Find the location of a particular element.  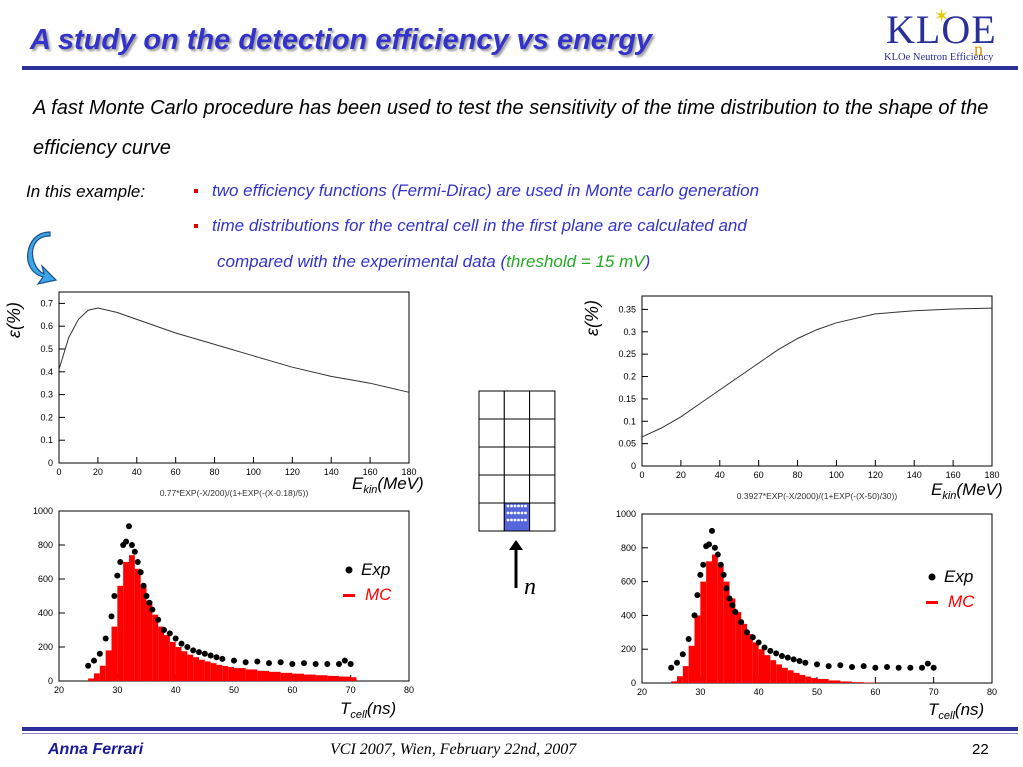

y-tick-label: 200 is located at coordinates (628, 649).